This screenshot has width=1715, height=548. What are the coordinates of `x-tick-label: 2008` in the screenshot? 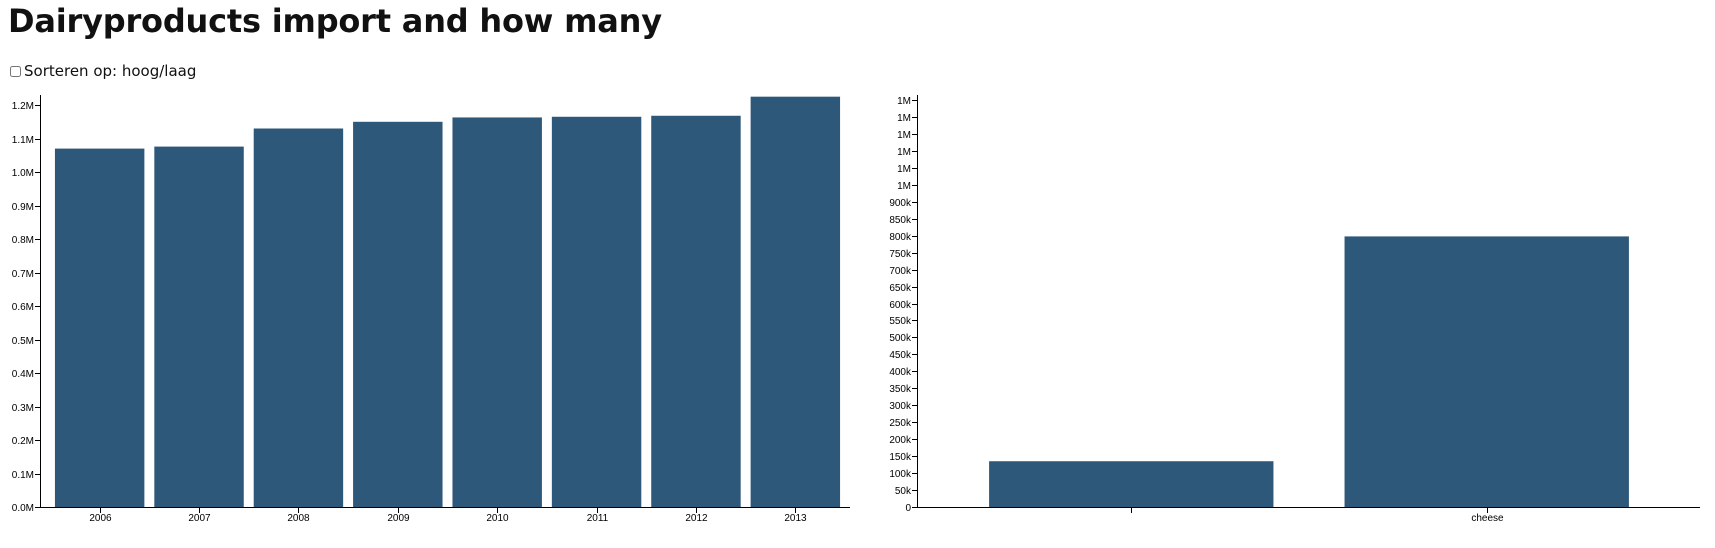 It's located at (298, 518).